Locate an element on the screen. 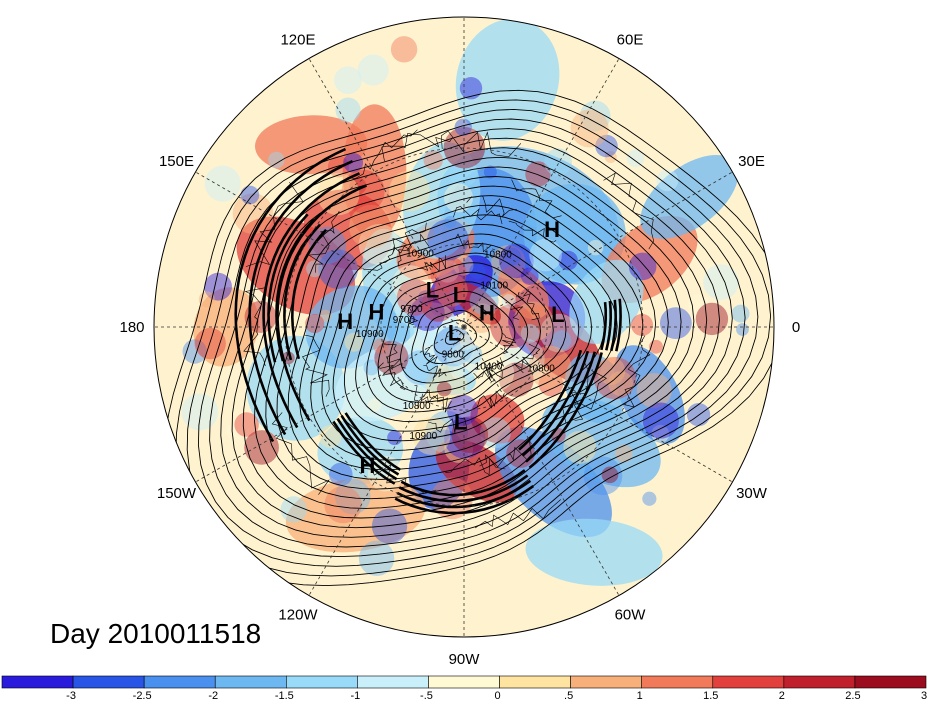 The image size is (928, 708). longitude-label: 90W is located at coordinates (465, 659).